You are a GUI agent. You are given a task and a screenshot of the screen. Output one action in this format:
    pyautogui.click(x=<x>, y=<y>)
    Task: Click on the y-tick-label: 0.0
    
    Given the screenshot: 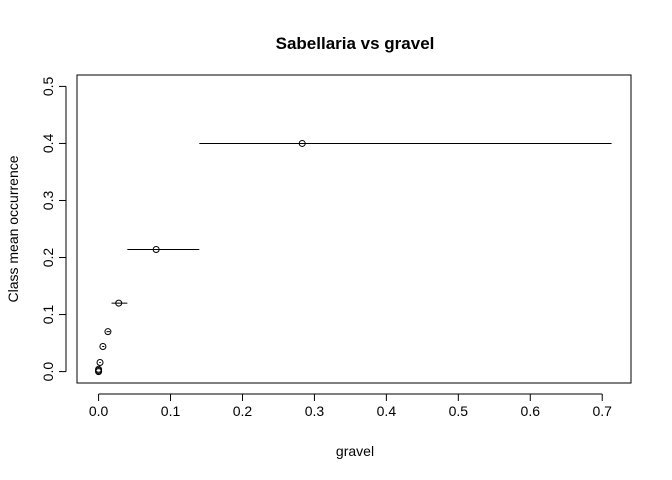 What is the action you would take?
    pyautogui.click(x=48, y=372)
    